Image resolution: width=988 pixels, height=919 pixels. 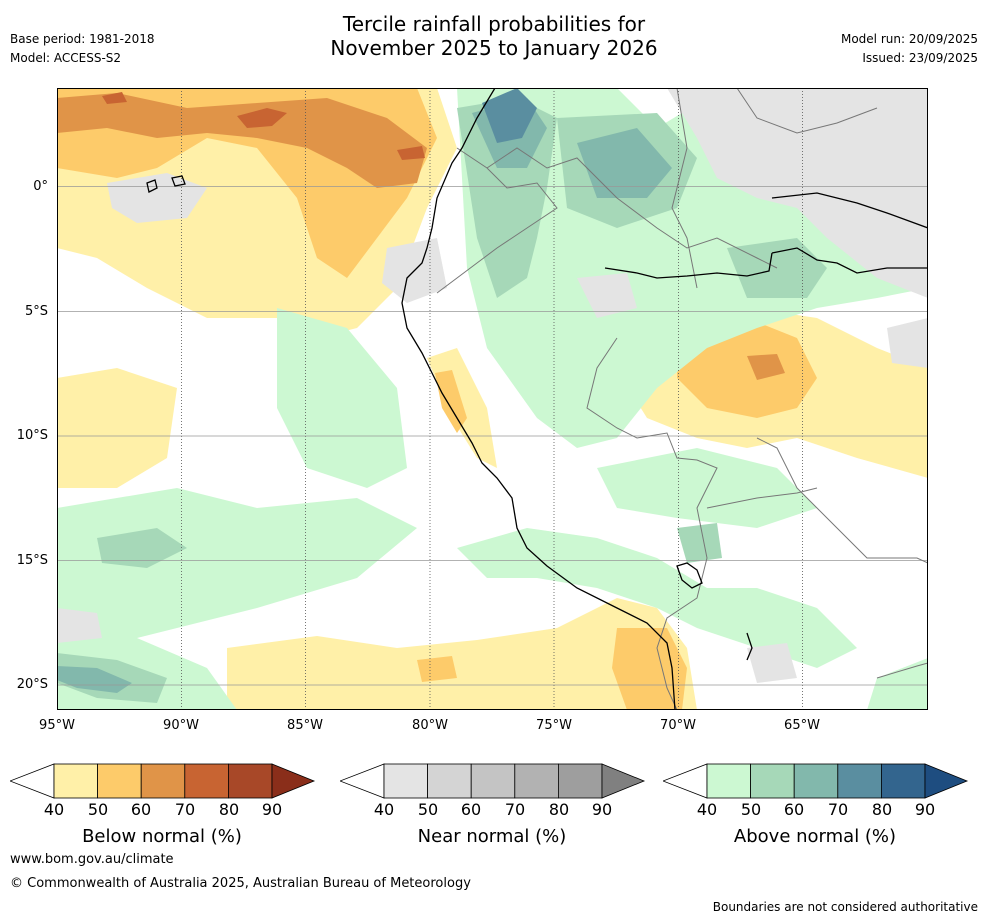 I want to click on lon-label: 90°W, so click(x=181, y=725).